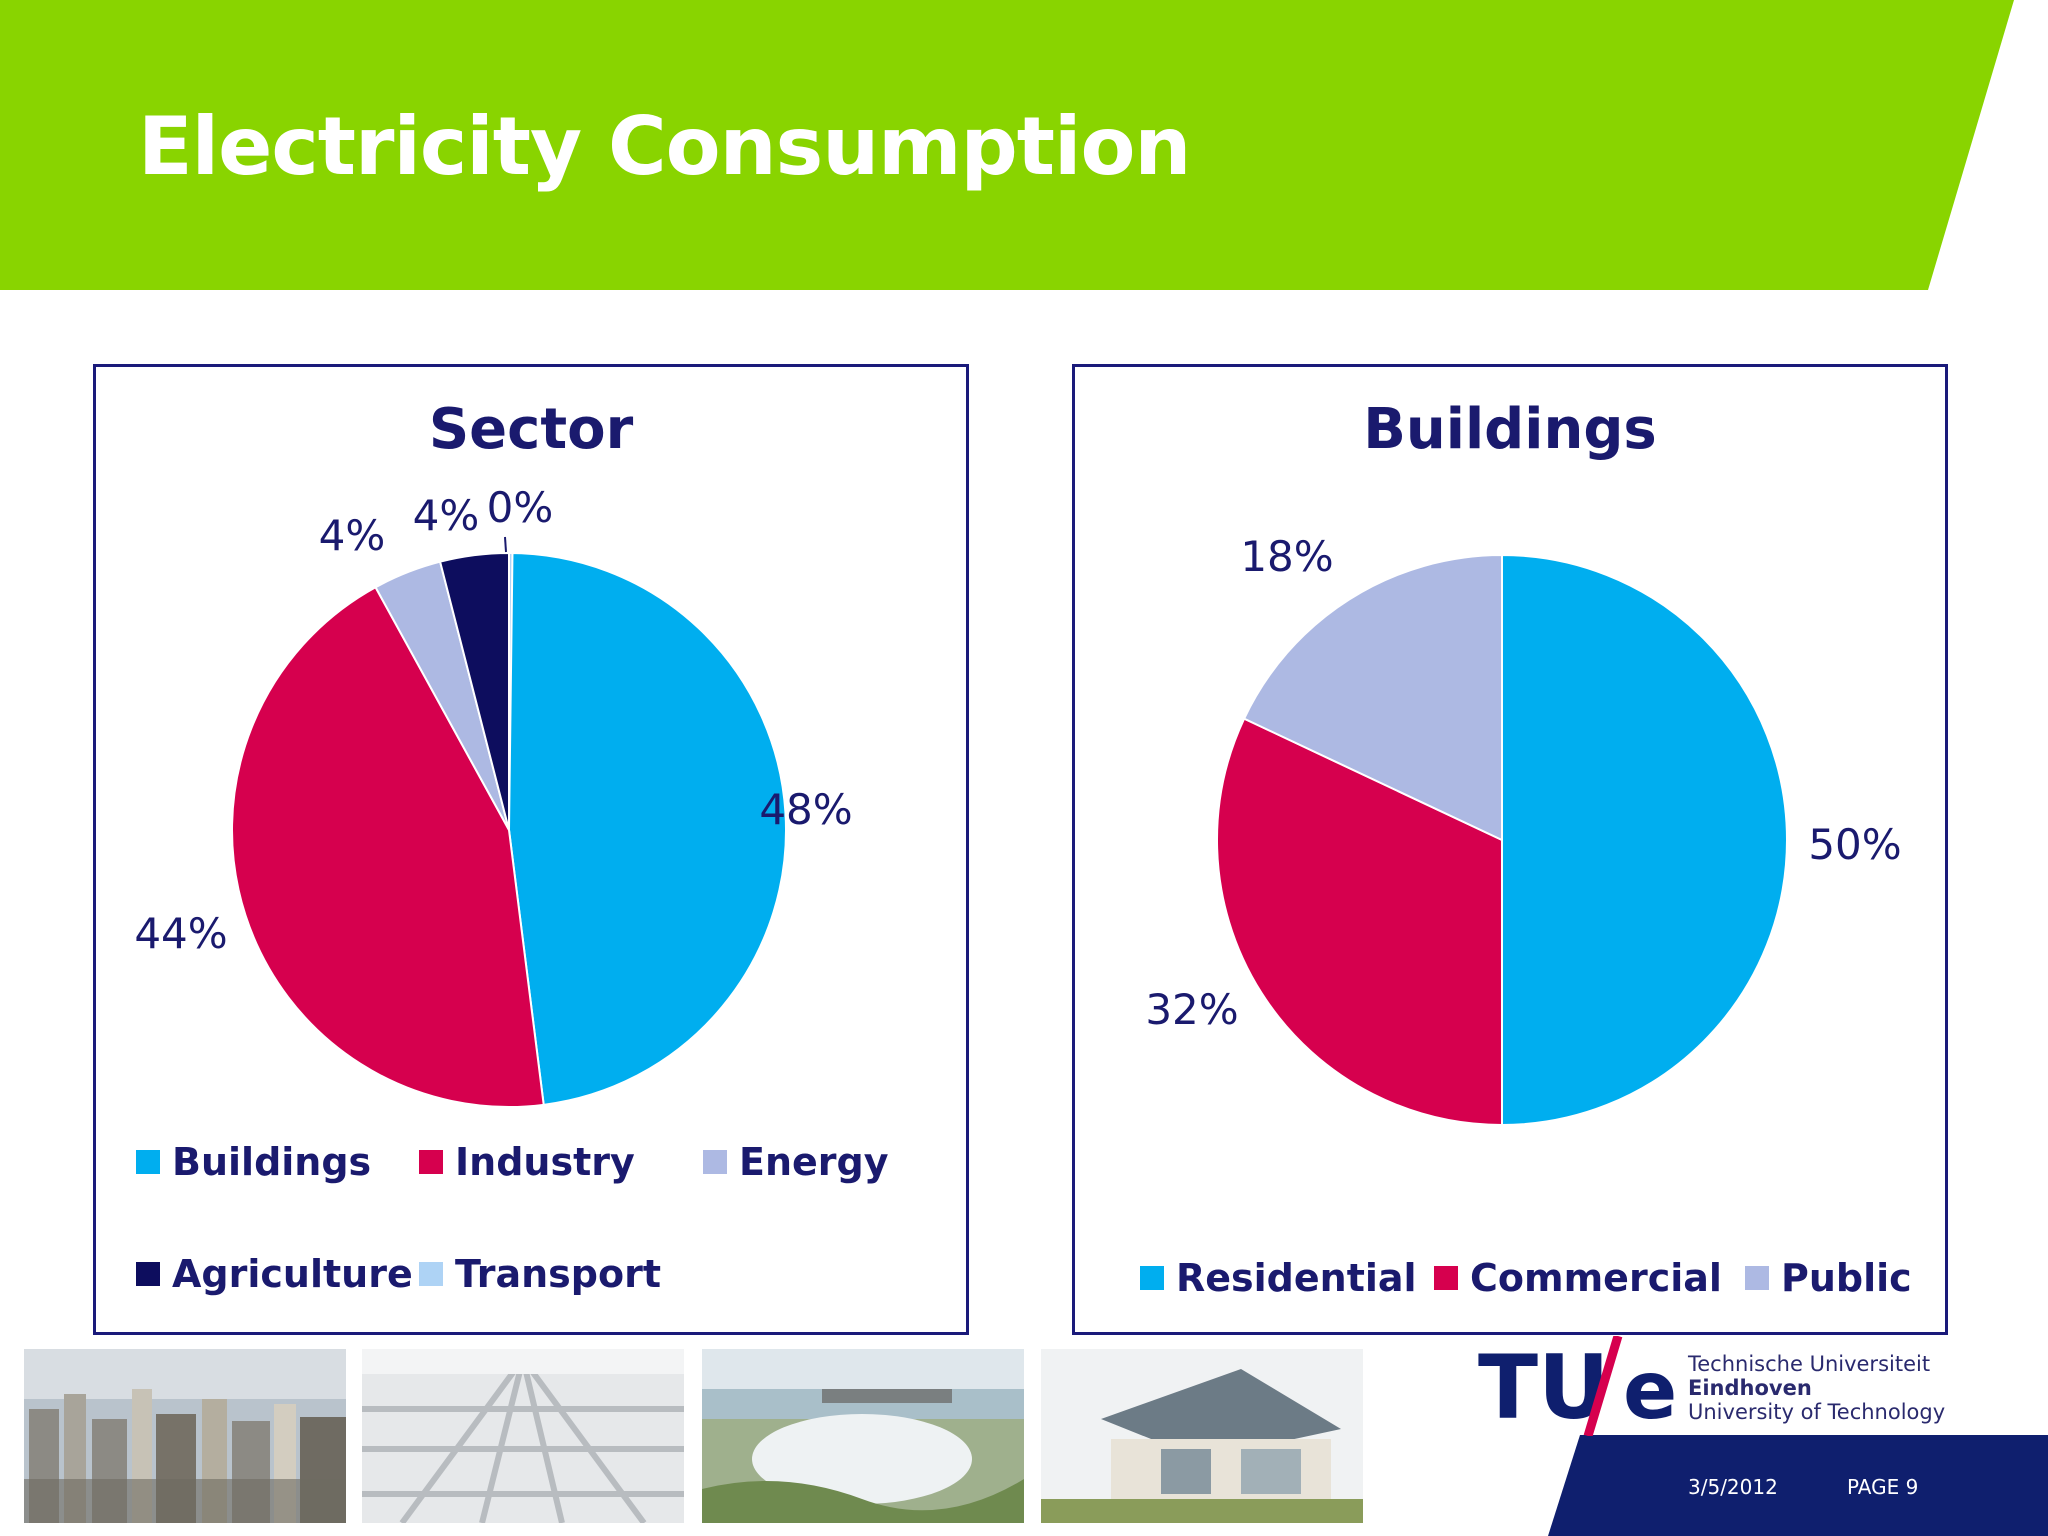  Describe the element at coordinates (863, 1436) in the screenshot. I see `hydroelectric-dam-photo` at that location.